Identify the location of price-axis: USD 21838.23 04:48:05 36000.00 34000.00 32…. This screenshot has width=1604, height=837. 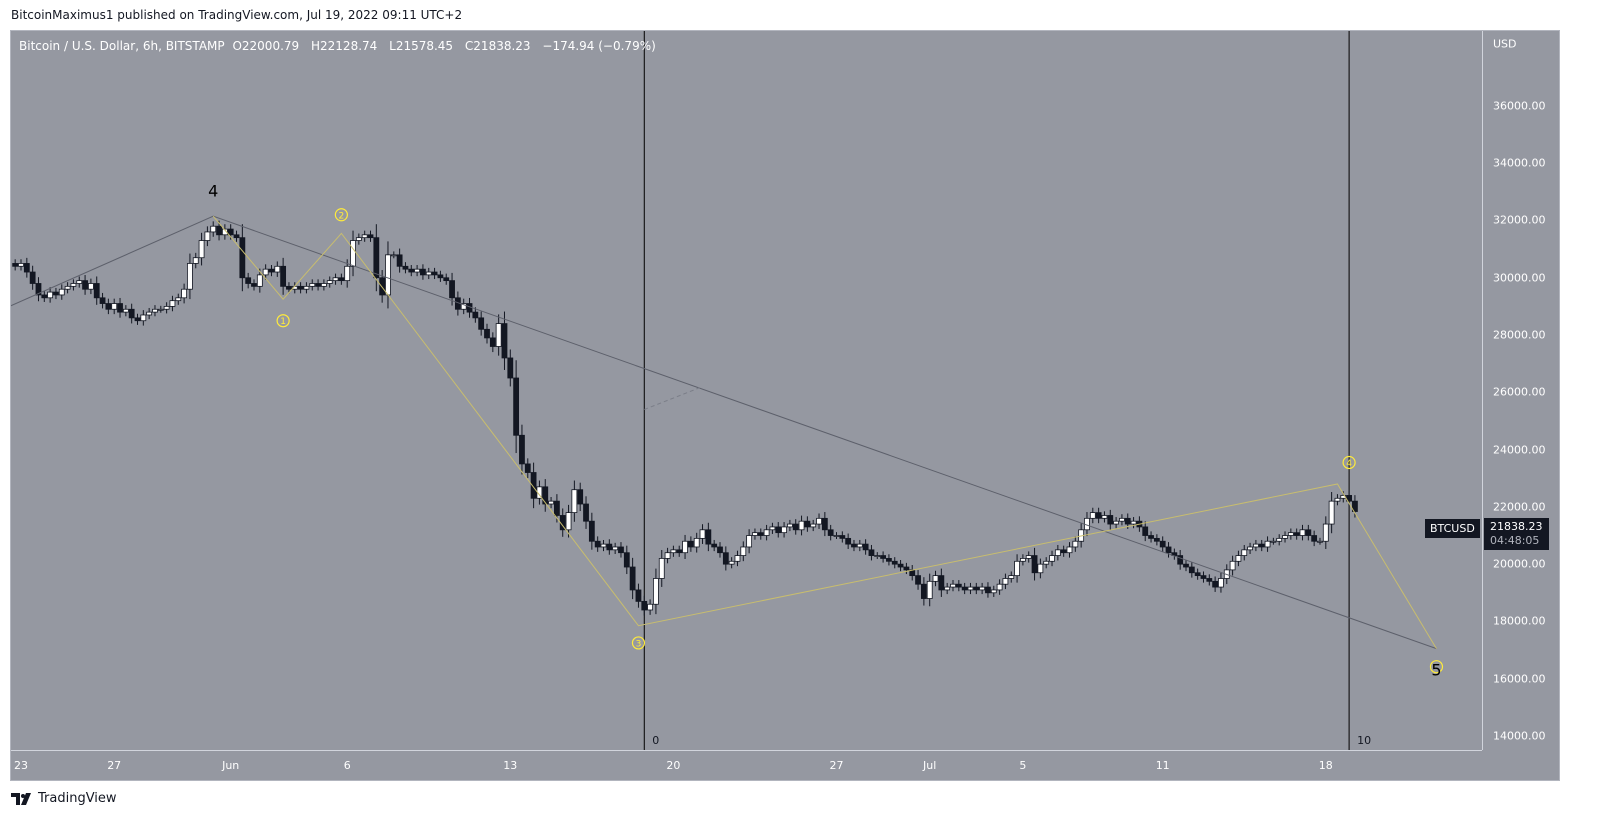
(1521, 390).